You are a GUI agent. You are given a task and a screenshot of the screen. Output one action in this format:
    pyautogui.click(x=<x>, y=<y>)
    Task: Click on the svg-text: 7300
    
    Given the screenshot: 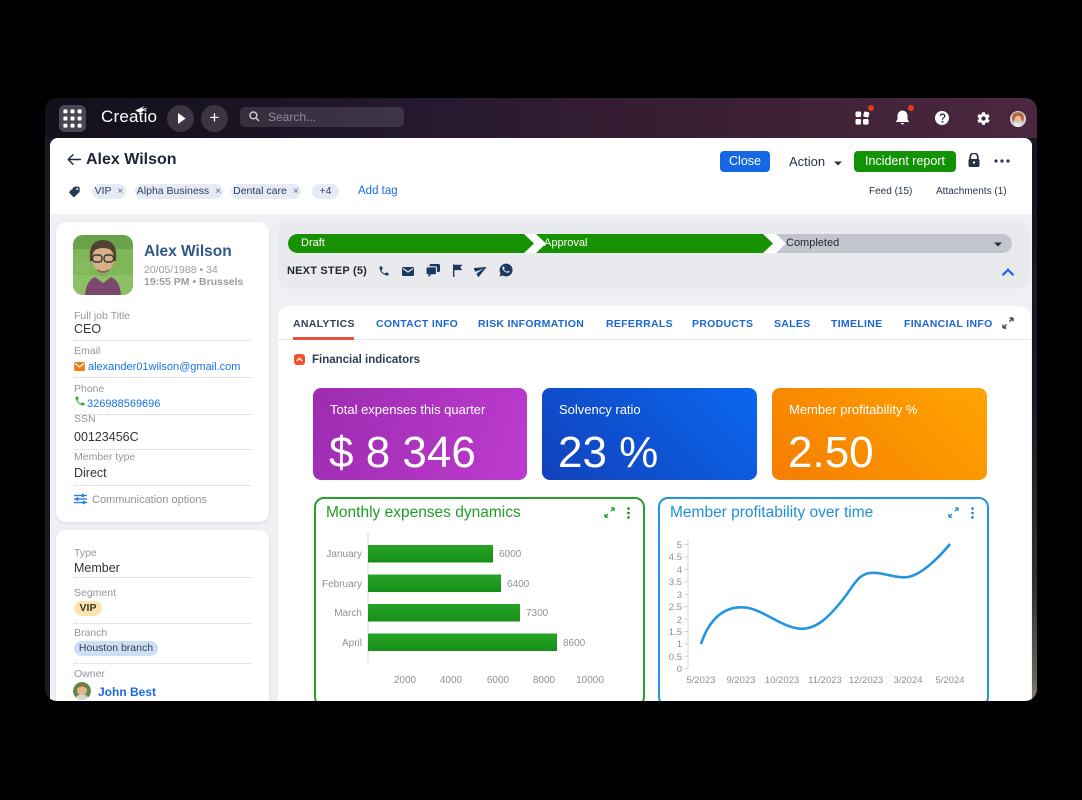 What is the action you would take?
    pyautogui.click(x=537, y=613)
    